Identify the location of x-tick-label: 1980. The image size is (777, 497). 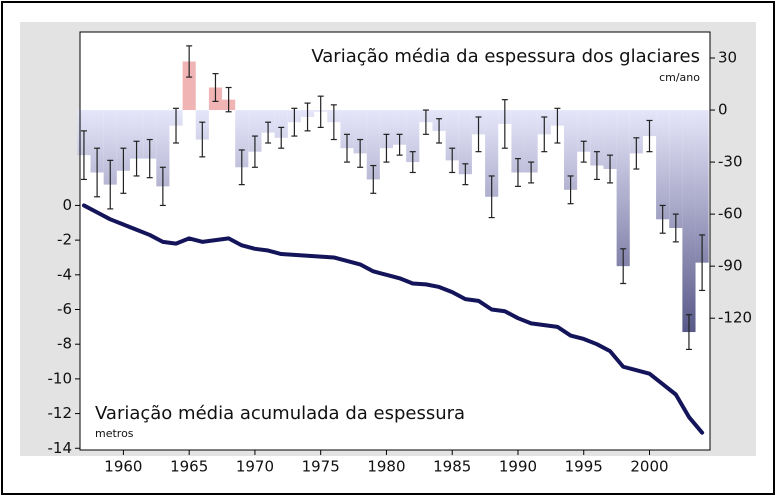
(386, 467).